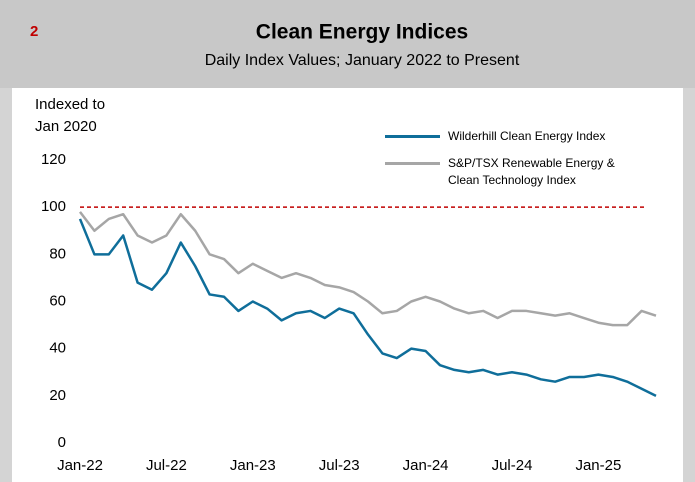  I want to click on y-axis-label: Indexed to, so click(70, 104).